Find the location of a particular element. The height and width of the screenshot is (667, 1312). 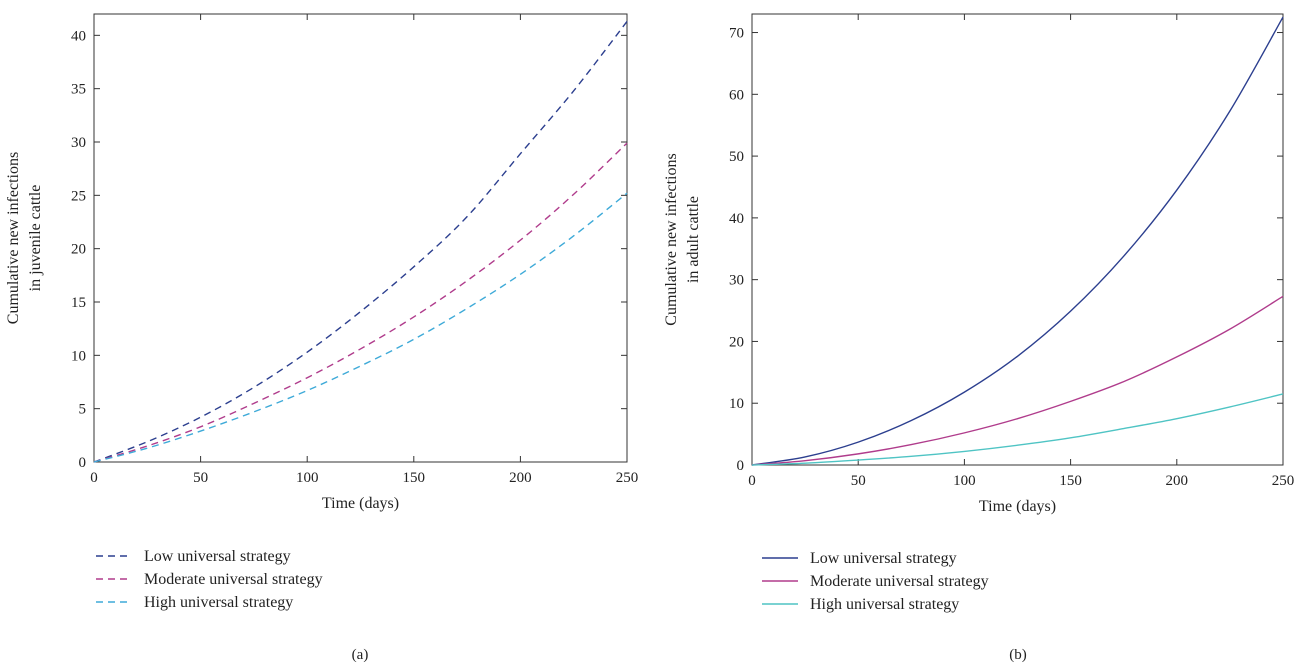

y-tick-label-a: 35 is located at coordinates (78, 90).